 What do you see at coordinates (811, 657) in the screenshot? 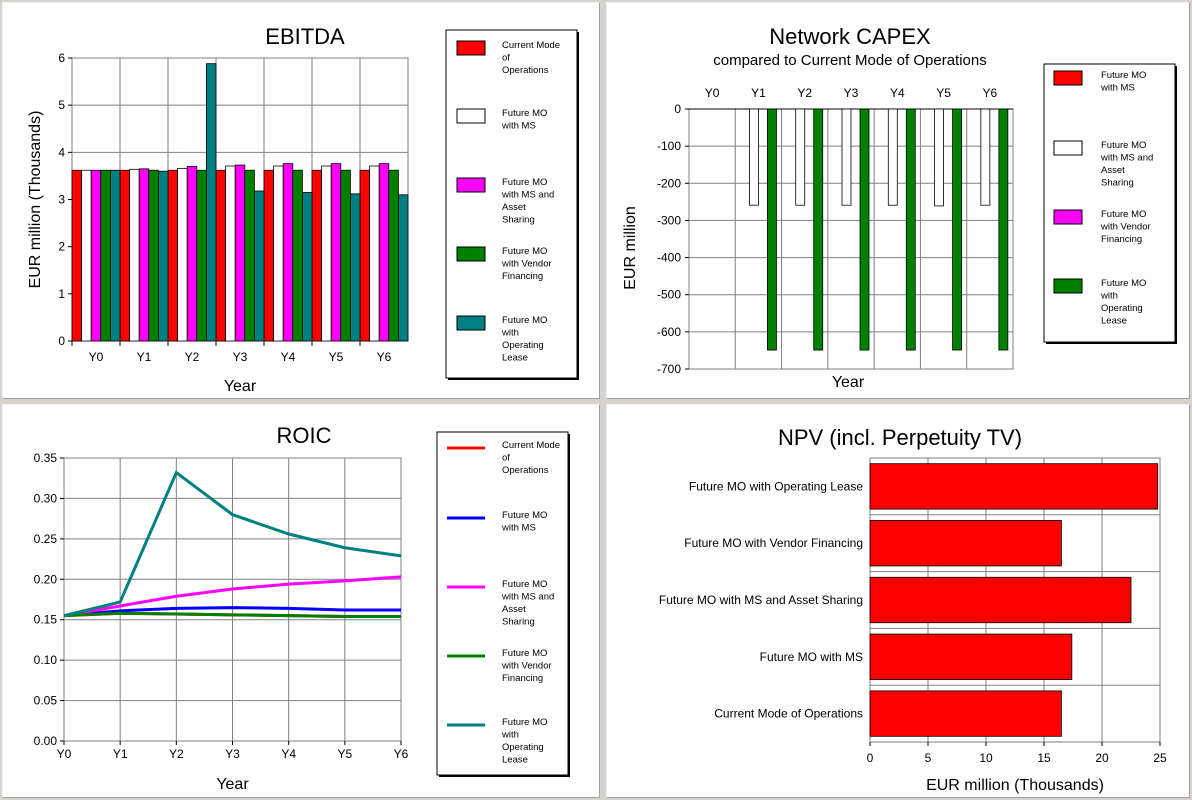
I see `y-tick-label: Future MO with MS` at bounding box center [811, 657].